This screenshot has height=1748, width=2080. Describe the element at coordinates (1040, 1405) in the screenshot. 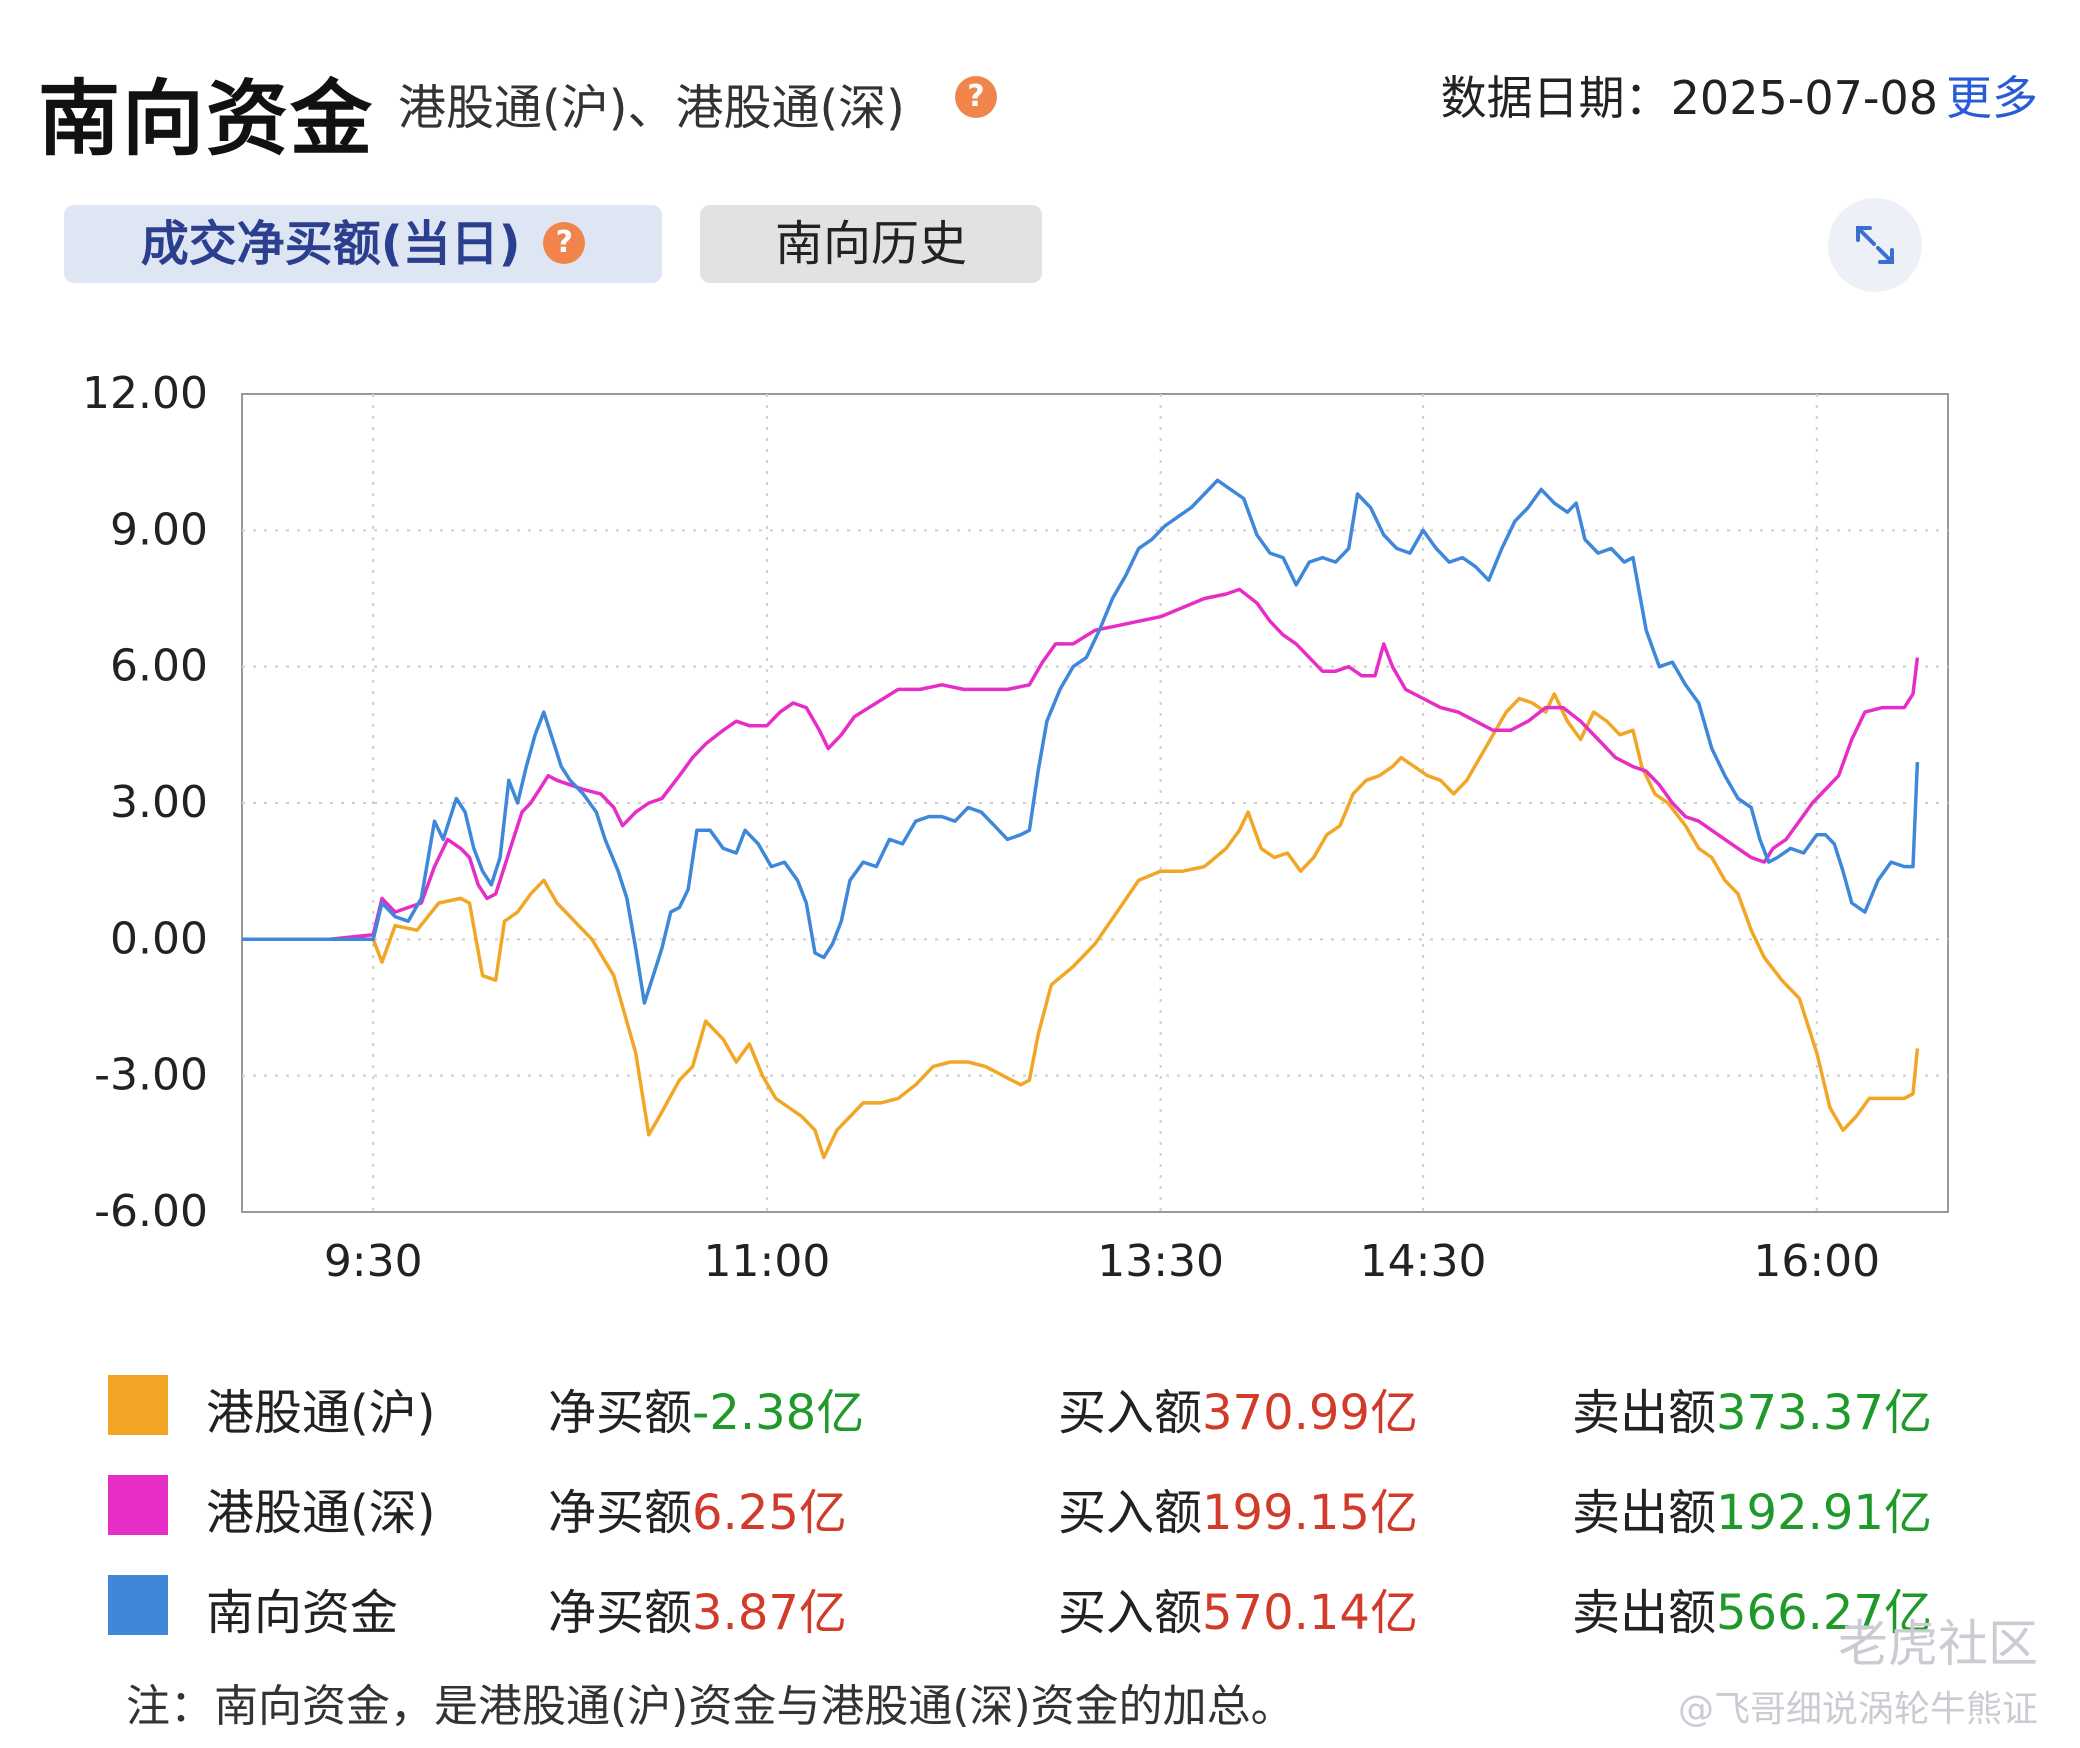

I see `legend-row-sh: 港股通(沪) 净买额-2.38亿 买入额370.99亿 卖出额373.37亿` at that location.